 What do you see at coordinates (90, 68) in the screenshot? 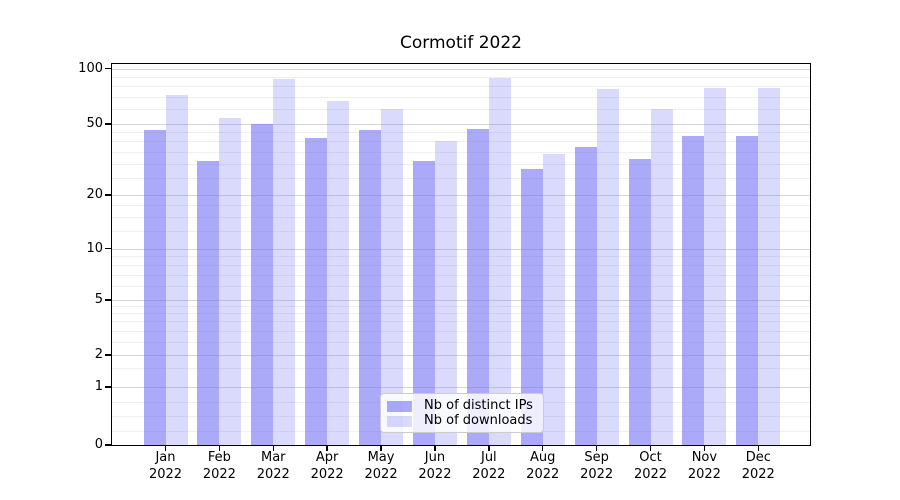
I see `y-tick-label: 100` at bounding box center [90, 68].